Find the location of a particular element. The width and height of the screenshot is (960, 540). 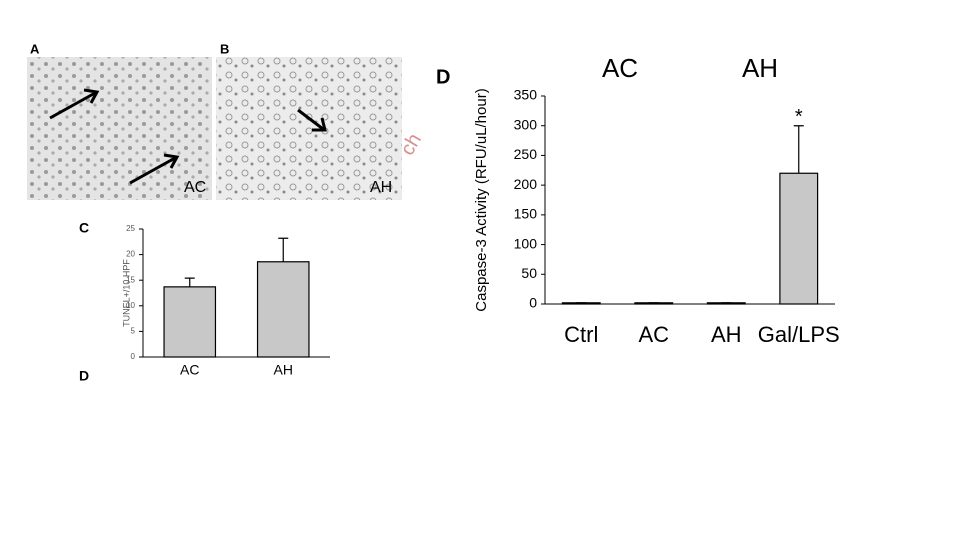

y-tick-label: 200 is located at coordinates (526, 184).